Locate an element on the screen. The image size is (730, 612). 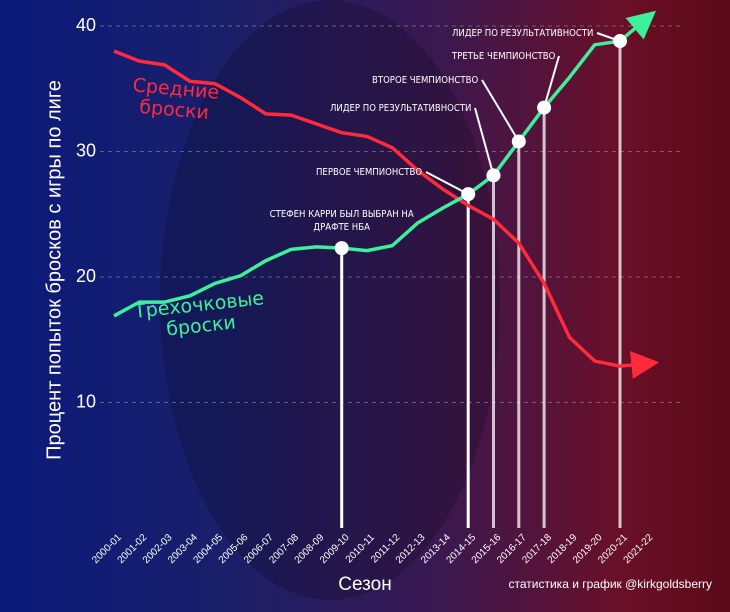
annotation-label: ПЕРВОЕ ЧЕМПИОНСТВО is located at coordinates (369, 172).